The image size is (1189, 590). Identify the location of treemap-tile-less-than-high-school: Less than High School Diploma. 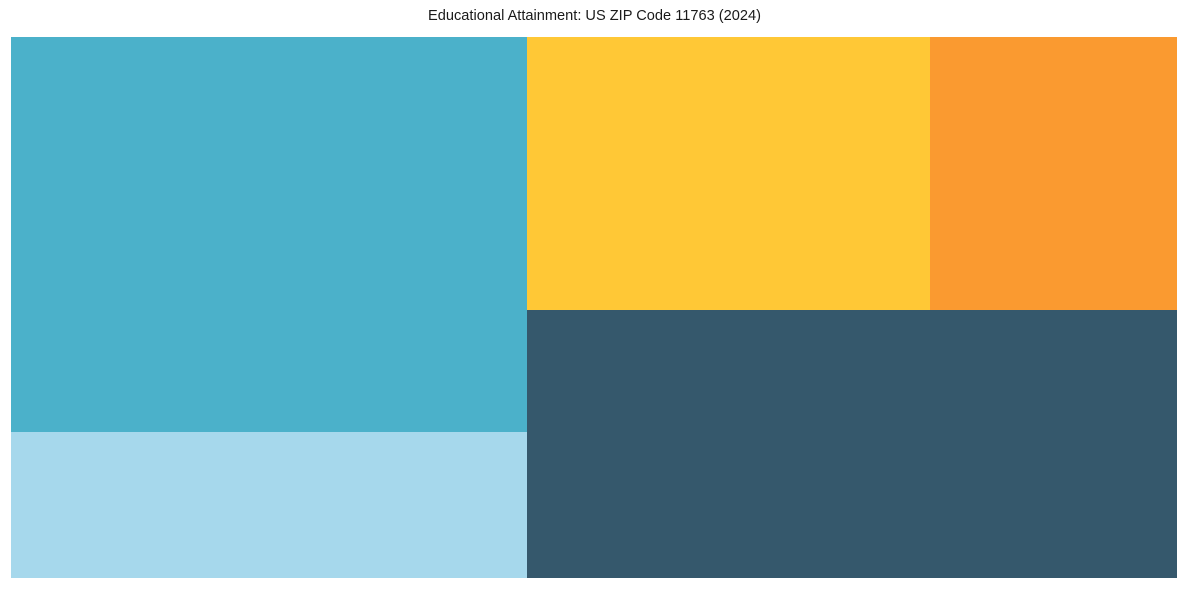
(269, 505).